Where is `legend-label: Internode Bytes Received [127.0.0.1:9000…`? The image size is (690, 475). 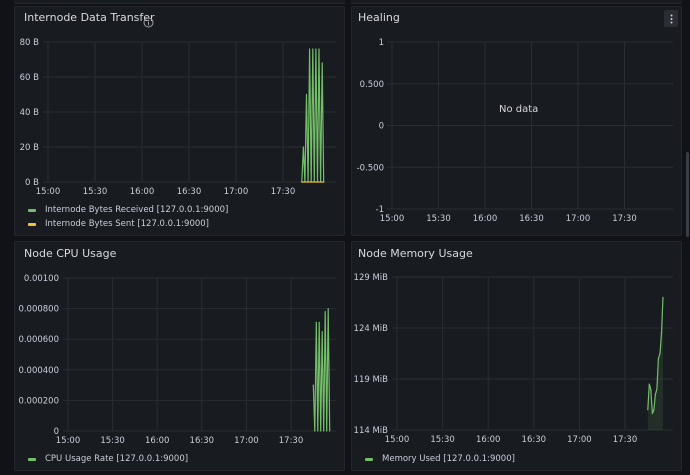 legend-label: Internode Bytes Received [127.0.0.1:9000… is located at coordinates (137, 210).